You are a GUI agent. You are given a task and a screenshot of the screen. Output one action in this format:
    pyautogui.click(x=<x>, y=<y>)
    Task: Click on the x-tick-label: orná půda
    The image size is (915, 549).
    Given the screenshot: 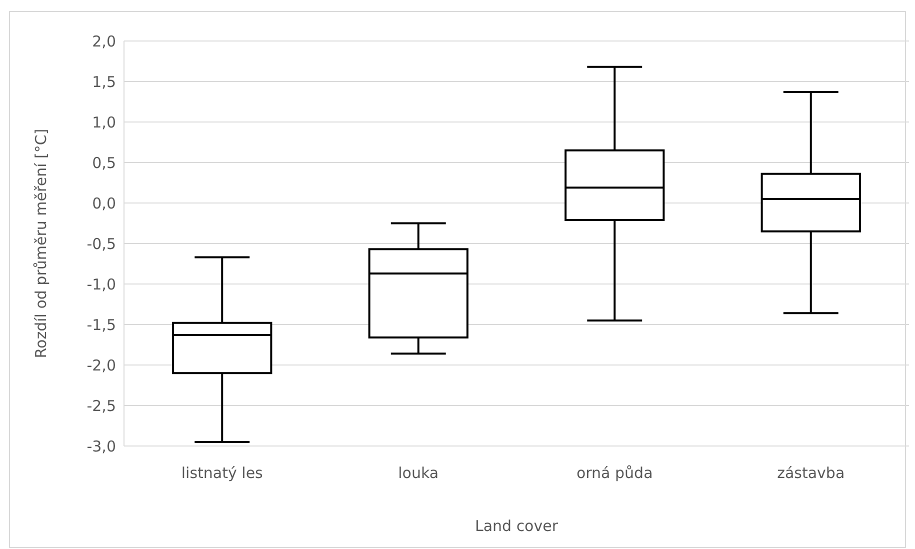 What is the action you would take?
    pyautogui.click(x=614, y=473)
    